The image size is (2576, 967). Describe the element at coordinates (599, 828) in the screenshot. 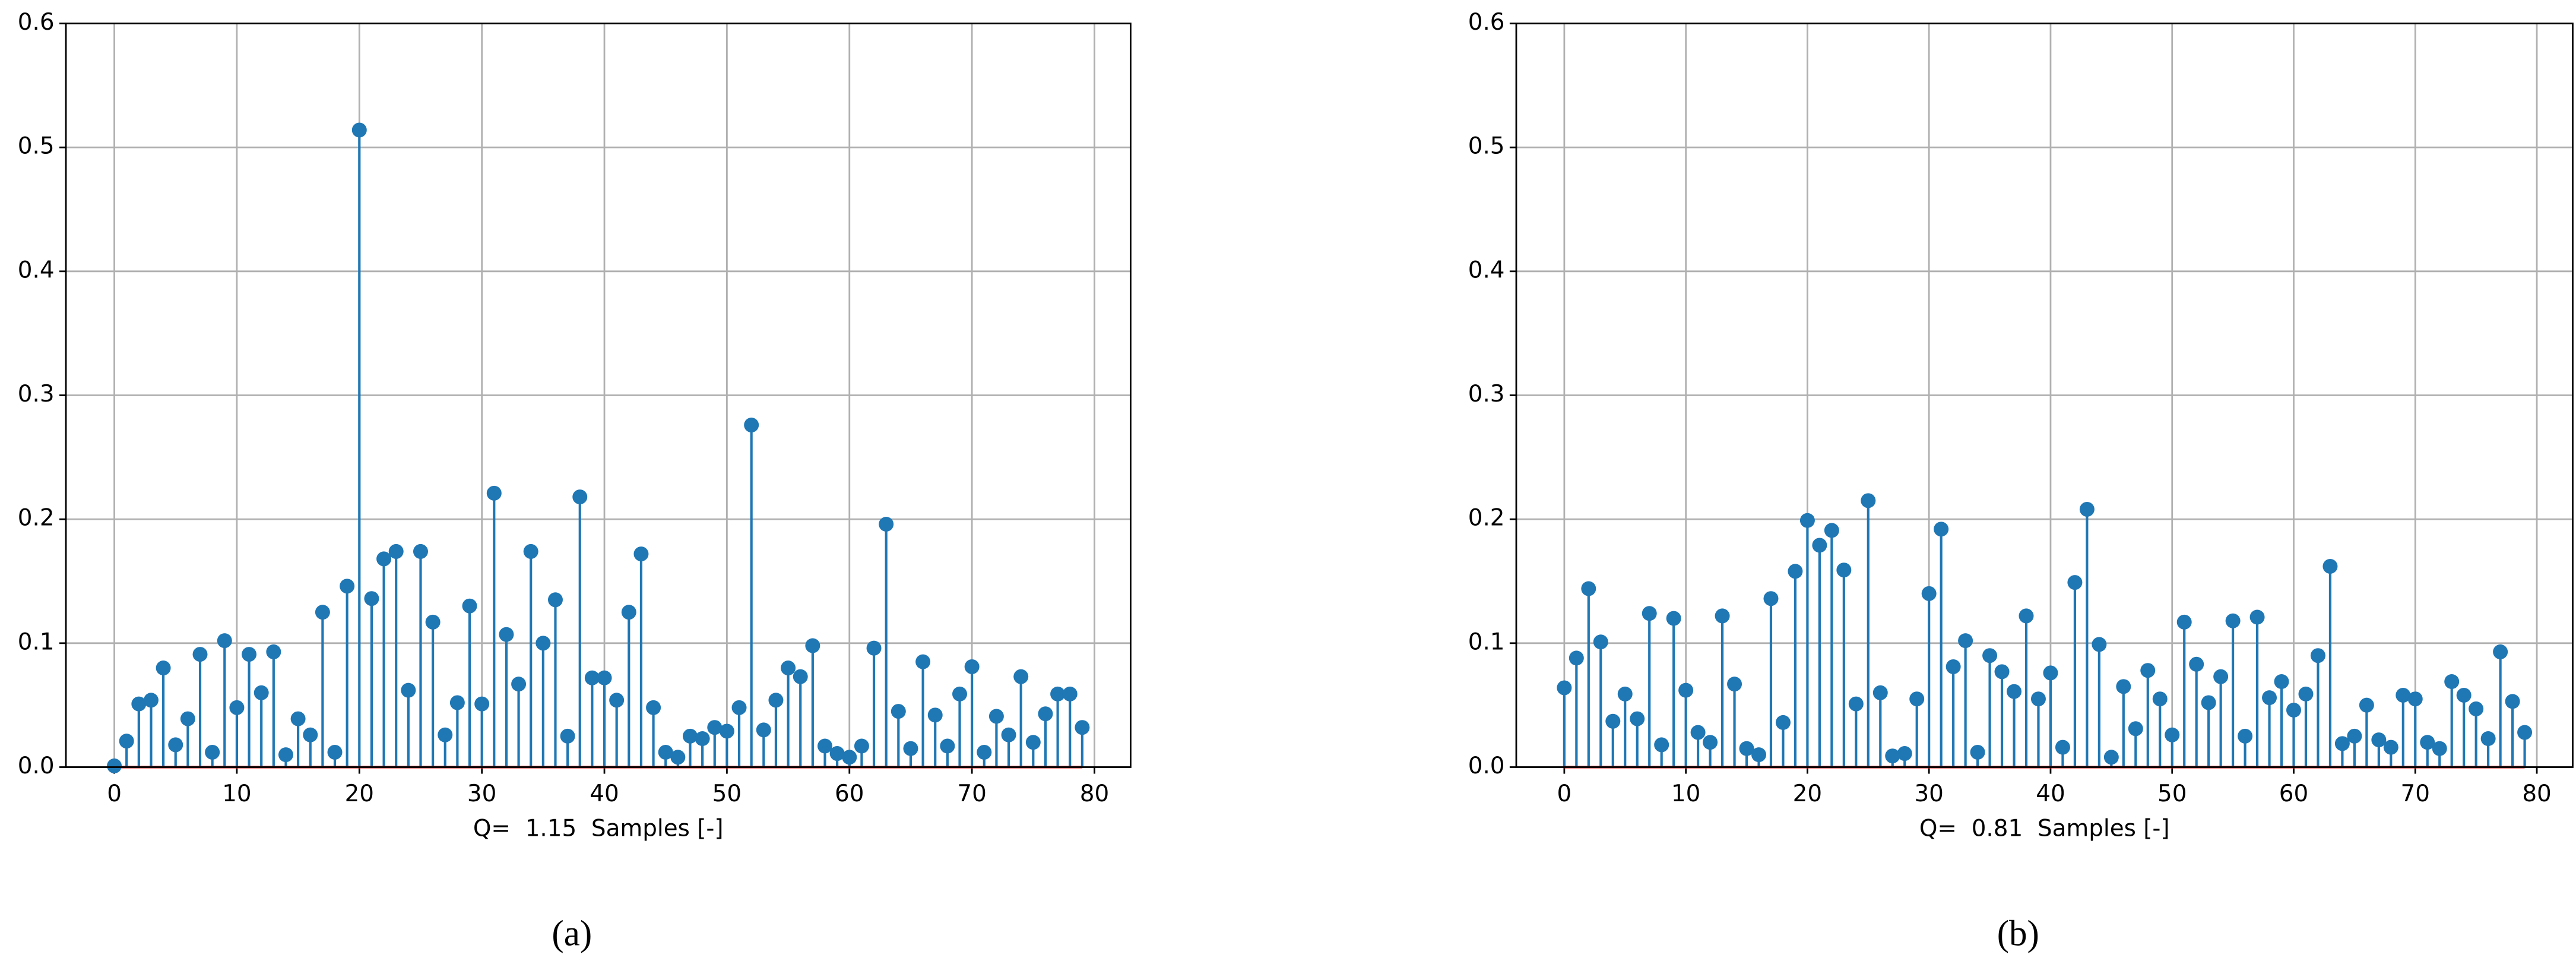

I see `x-axis-label: Q= 1.15 Samples [-]` at that location.